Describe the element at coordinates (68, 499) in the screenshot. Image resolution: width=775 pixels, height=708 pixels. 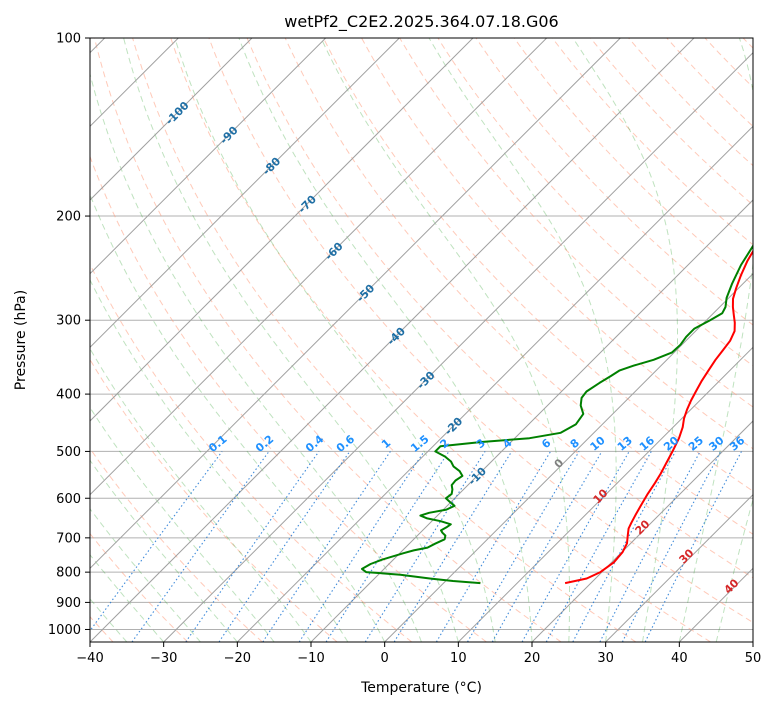
I see `y-tick-label: 600` at that location.